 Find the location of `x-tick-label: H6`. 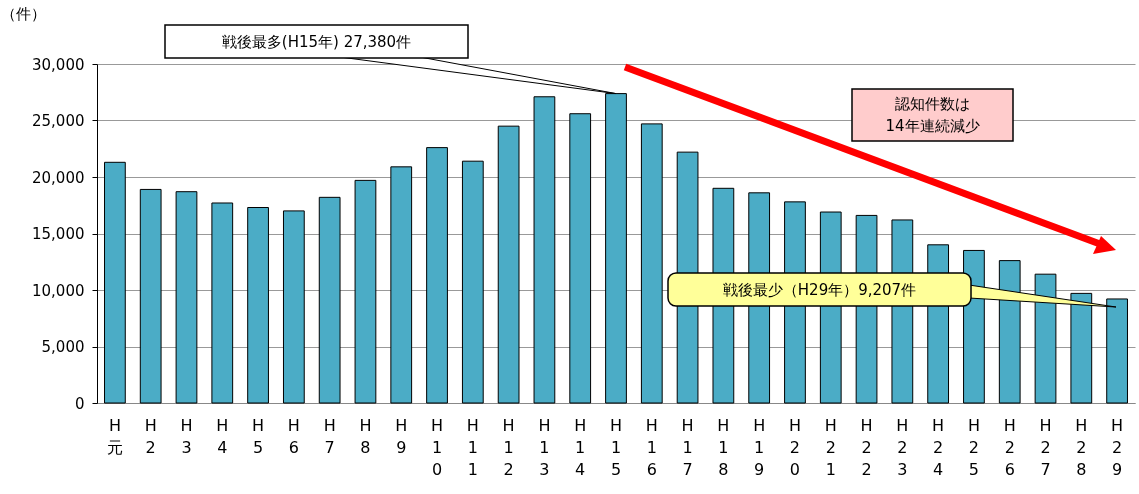

x-tick-label: H6 is located at coordinates (293, 436).